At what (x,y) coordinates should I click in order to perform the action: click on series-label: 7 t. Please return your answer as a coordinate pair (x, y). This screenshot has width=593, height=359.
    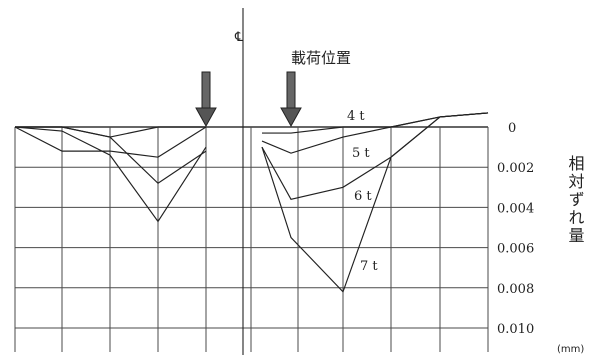
    Looking at the image, I should click on (369, 266).